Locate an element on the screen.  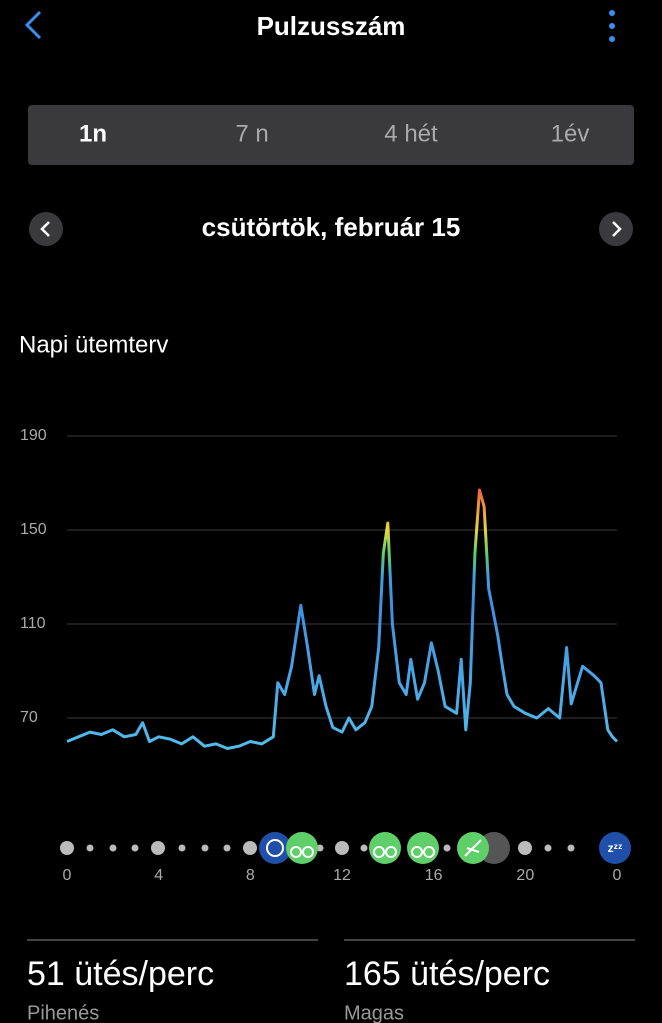
y-tick-label: 150 is located at coordinates (33, 529).